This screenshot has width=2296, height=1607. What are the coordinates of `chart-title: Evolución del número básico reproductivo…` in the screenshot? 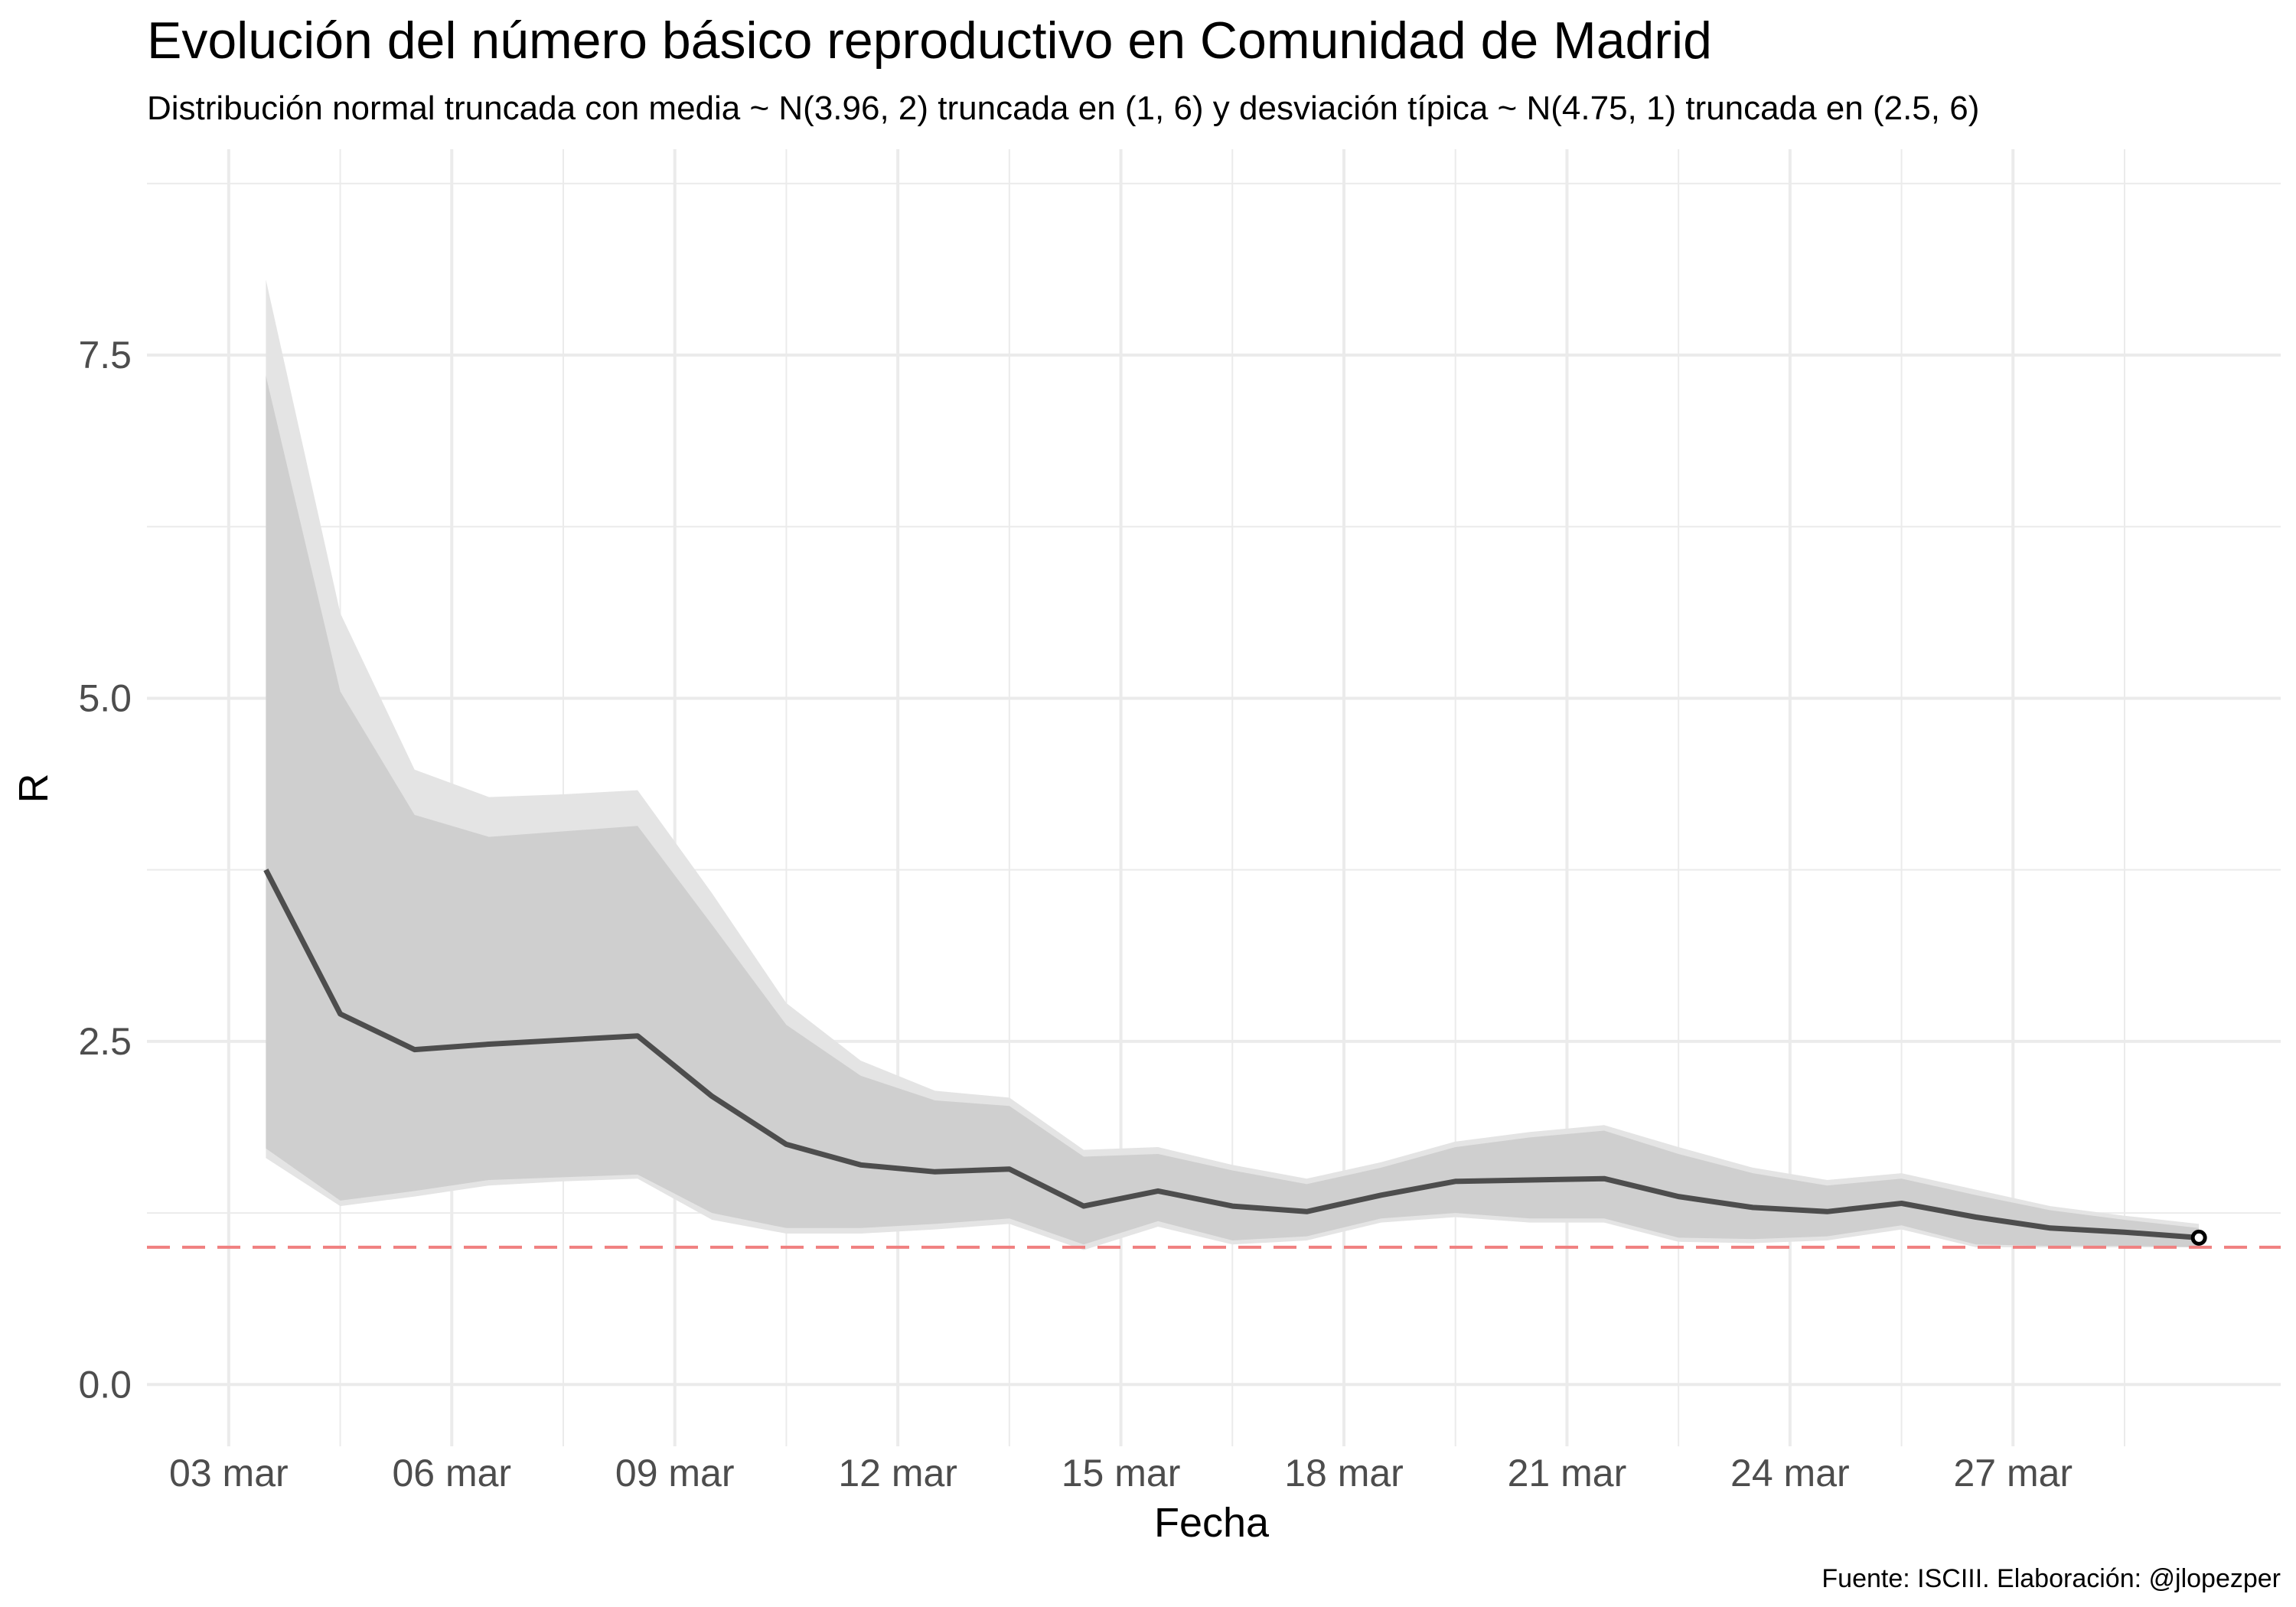 It's located at (929, 41).